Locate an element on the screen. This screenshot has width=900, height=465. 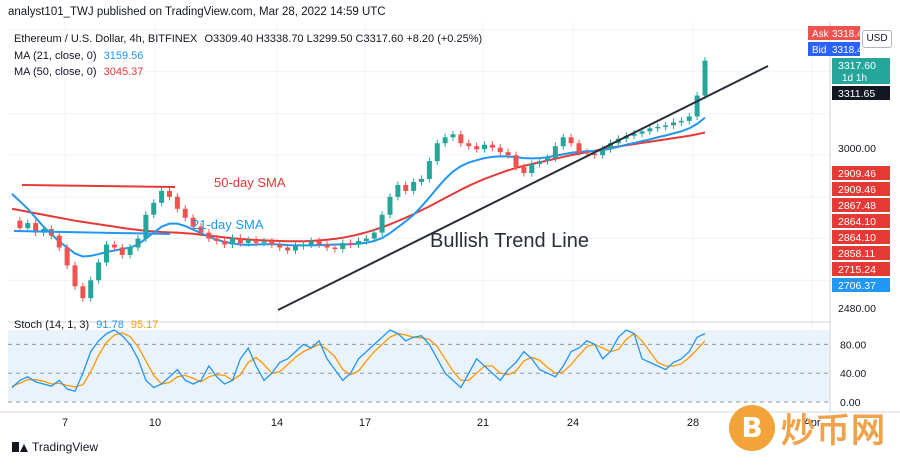
x-tick-label: 7 is located at coordinates (65, 423).